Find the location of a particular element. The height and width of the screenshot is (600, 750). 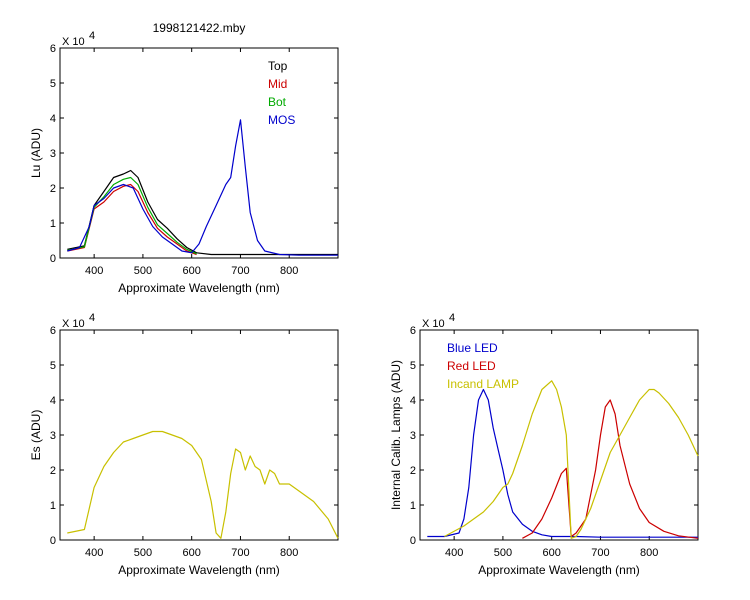

lu-x-tick-label: 400 is located at coordinates (94, 271).